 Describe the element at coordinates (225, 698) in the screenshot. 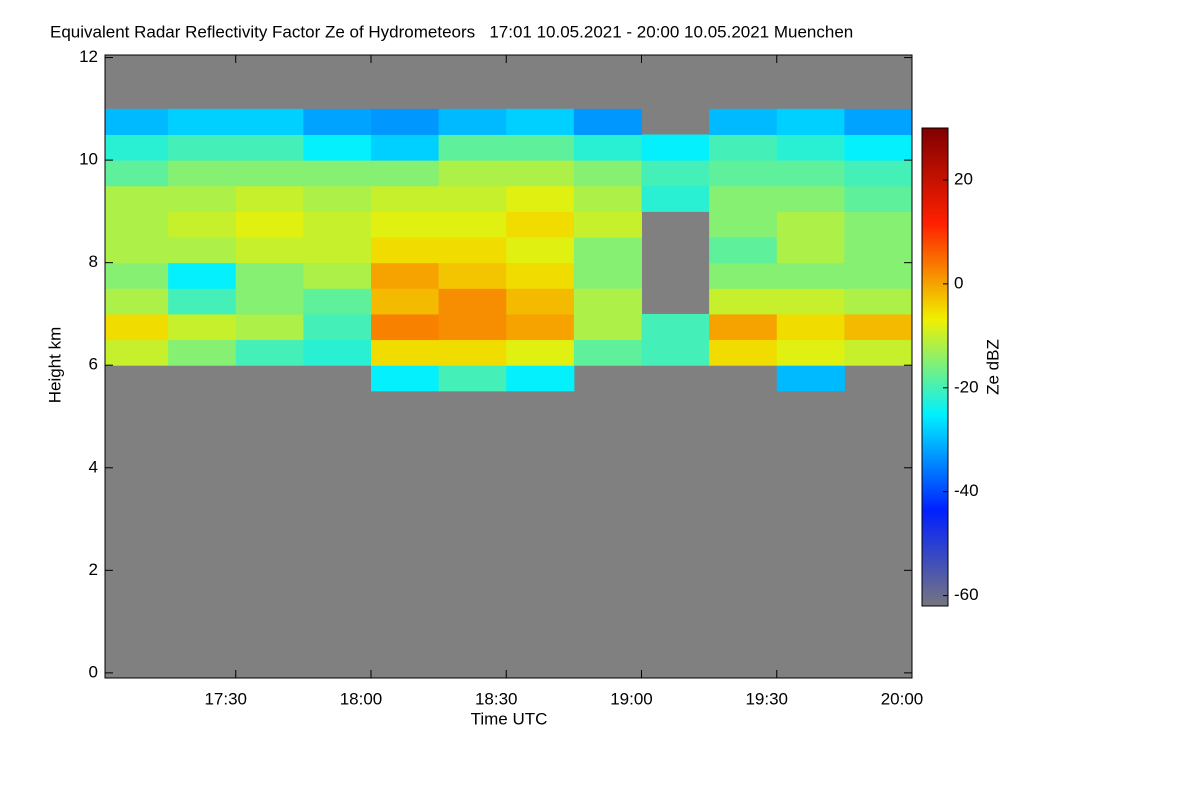

I see `x-tick-label: 17:30` at that location.